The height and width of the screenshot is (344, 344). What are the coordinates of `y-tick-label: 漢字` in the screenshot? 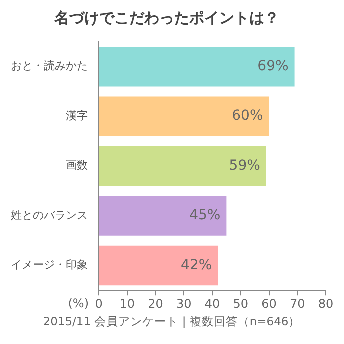 It's located at (77, 115).